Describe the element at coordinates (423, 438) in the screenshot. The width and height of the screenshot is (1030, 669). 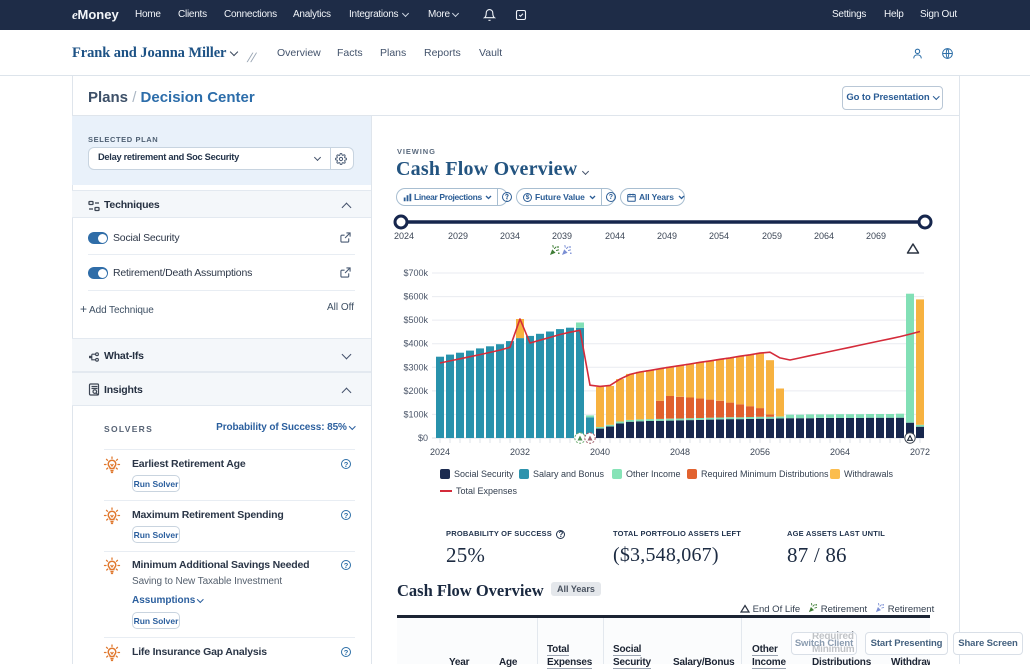
I see `svg-text: $0` at that location.